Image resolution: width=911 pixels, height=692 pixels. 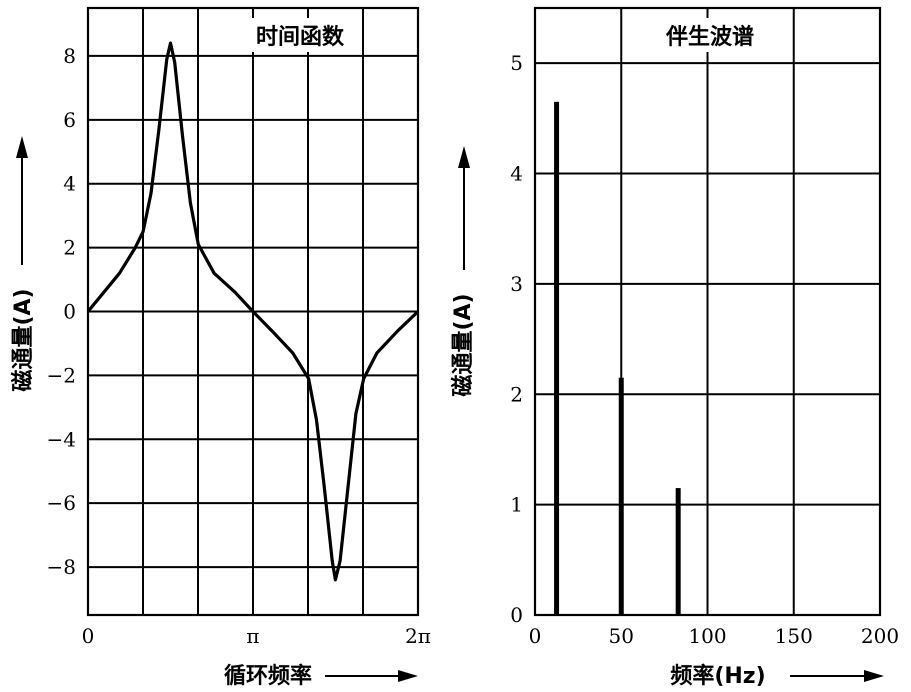 I want to click on left-title-background, so click(x=300, y=35).